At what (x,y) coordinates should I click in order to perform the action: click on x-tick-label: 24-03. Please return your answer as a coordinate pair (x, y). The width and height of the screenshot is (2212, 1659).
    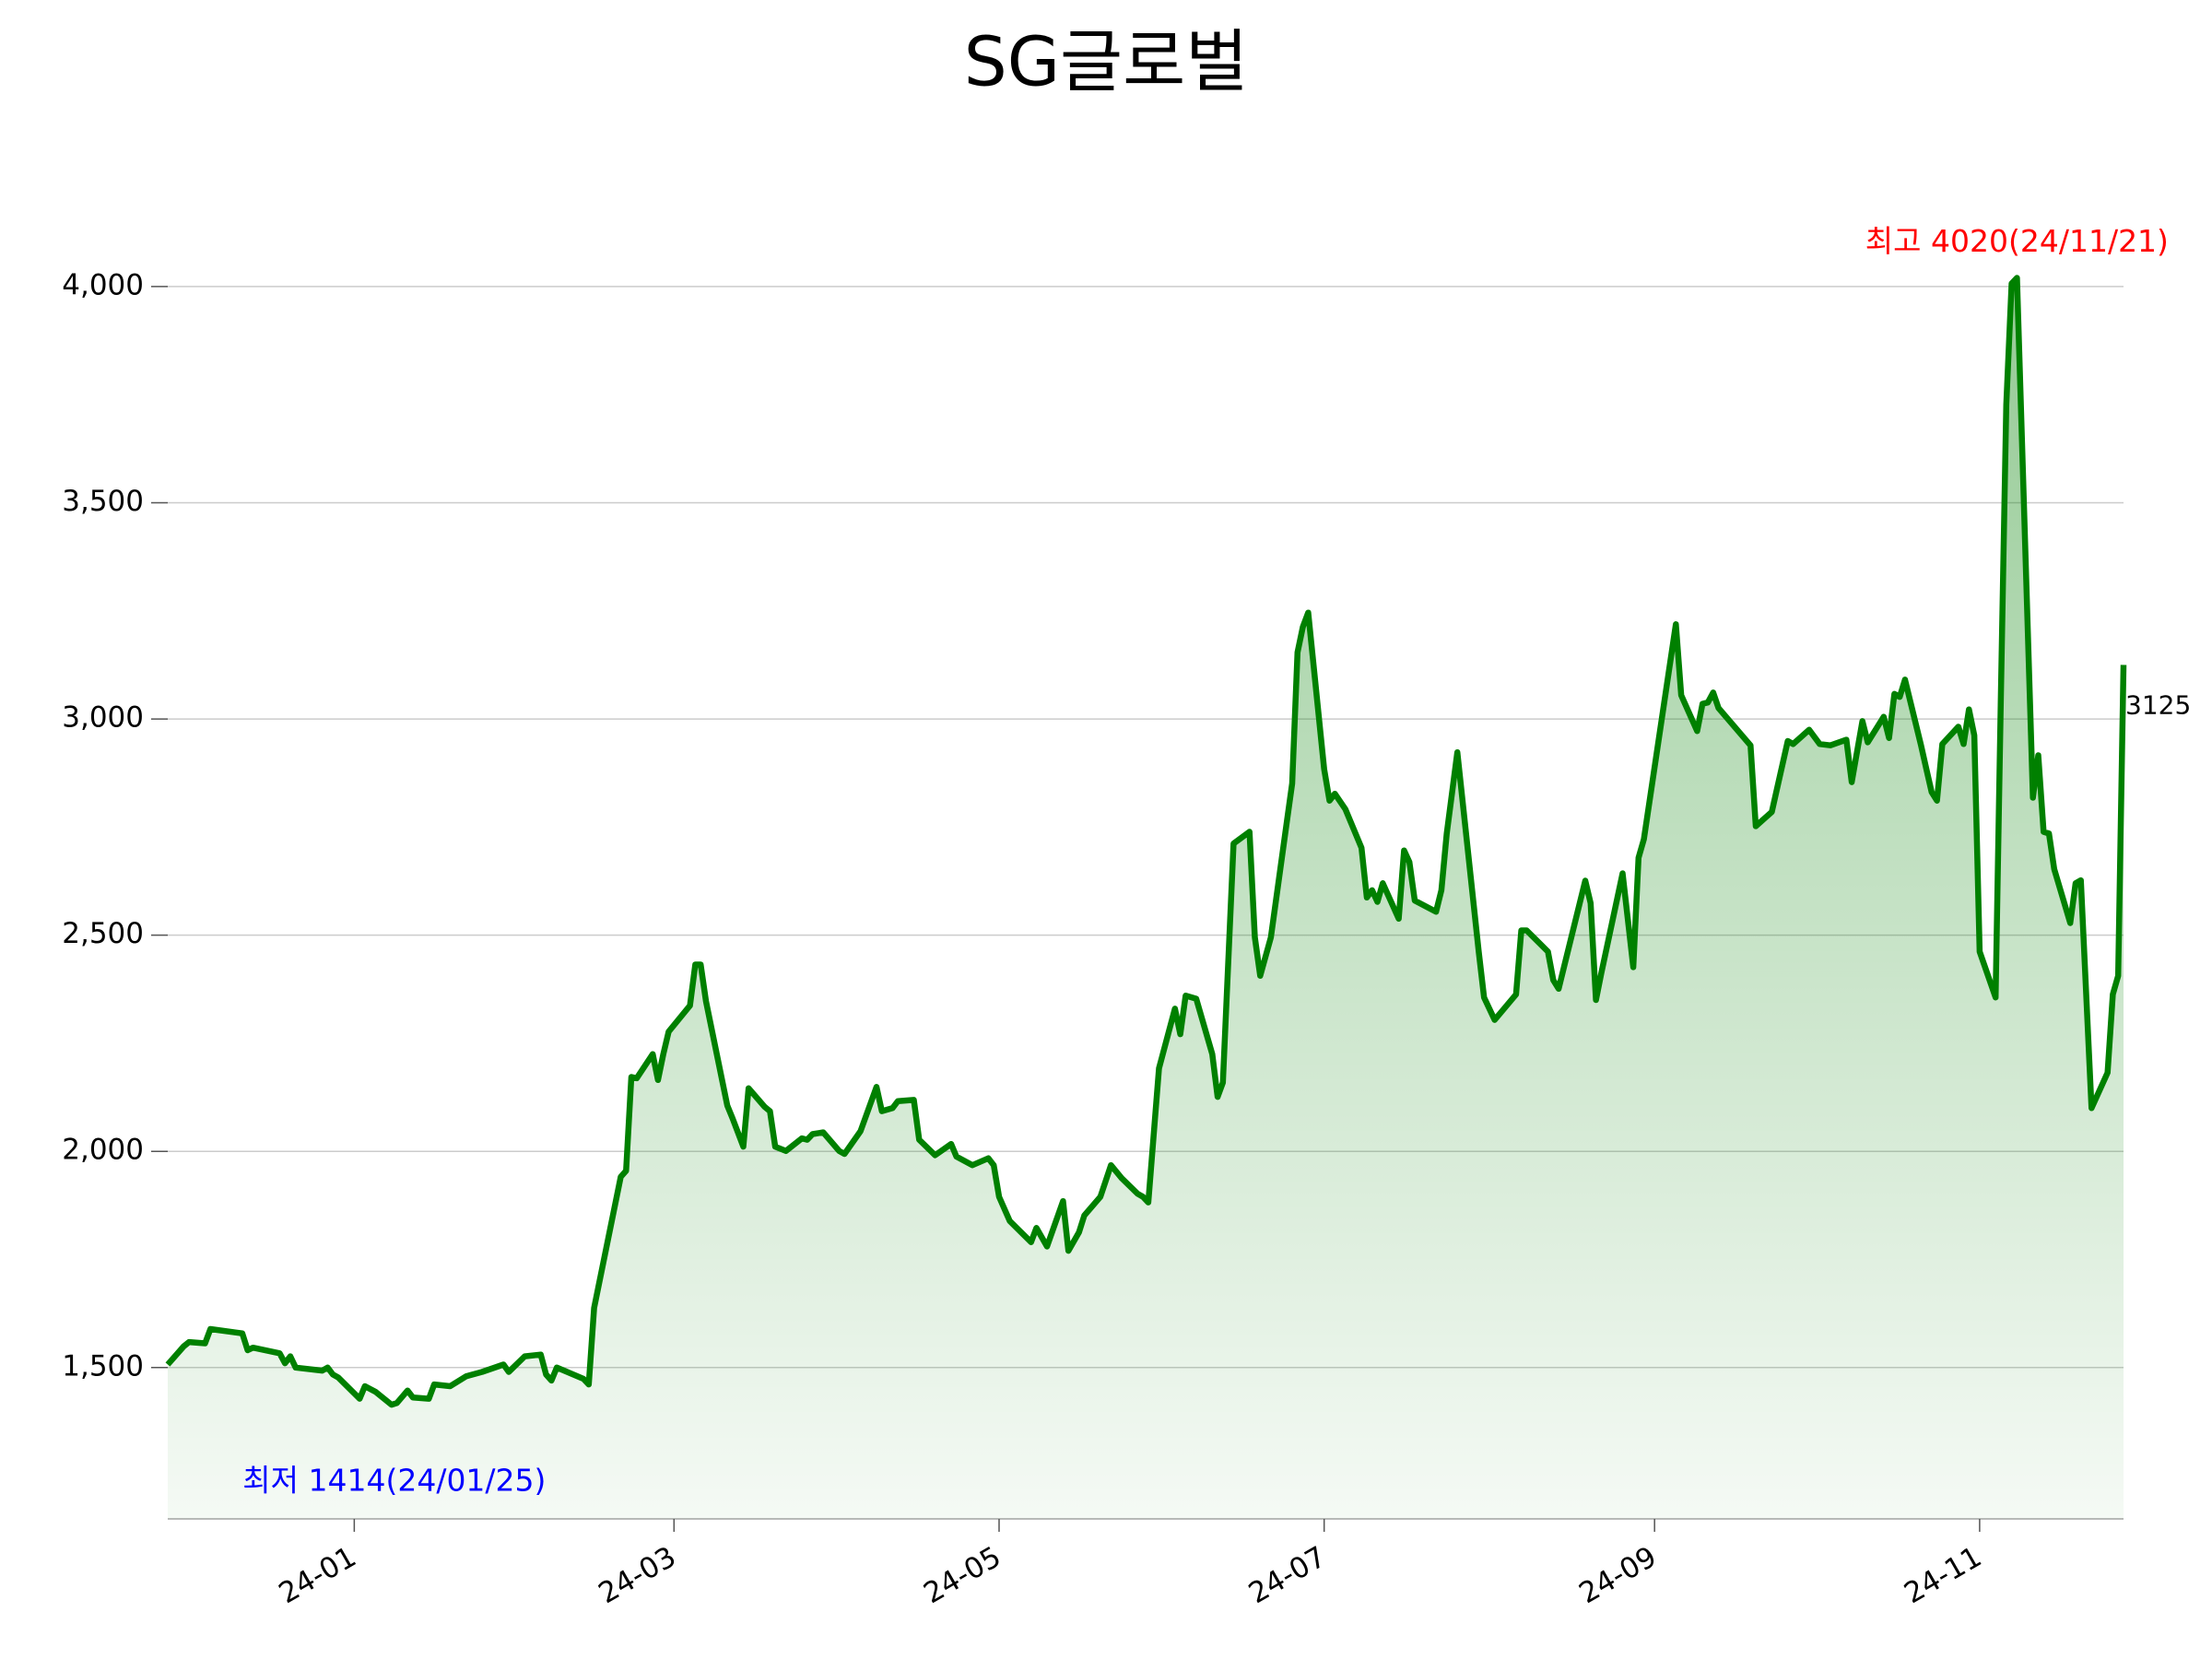
    Looking at the image, I should click on (638, 1575).